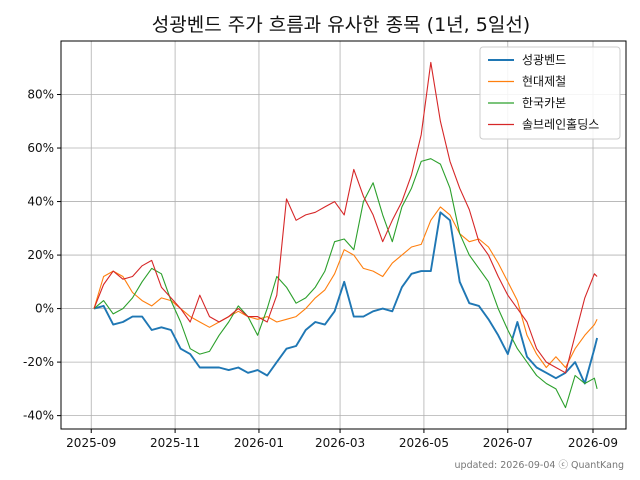  What do you see at coordinates (341, 25) in the screenshot?
I see `chart-title: 성광벤드 주가 흐름과 유사한 종목 (1년, 5일선)` at bounding box center [341, 25].